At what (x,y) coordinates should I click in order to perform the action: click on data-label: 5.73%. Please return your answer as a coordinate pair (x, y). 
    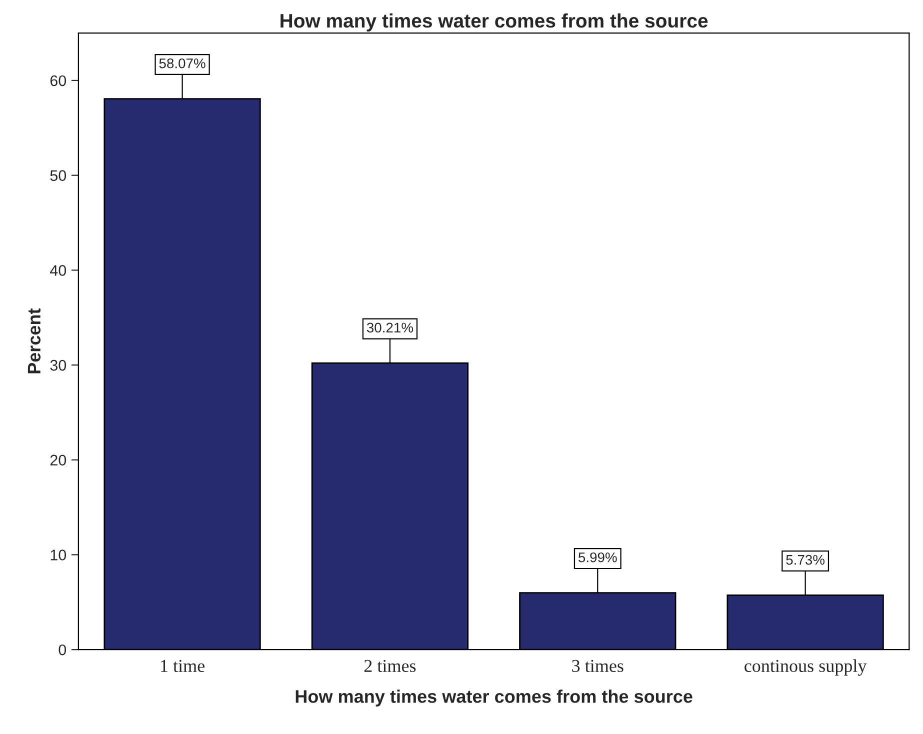
    Looking at the image, I should click on (805, 559).